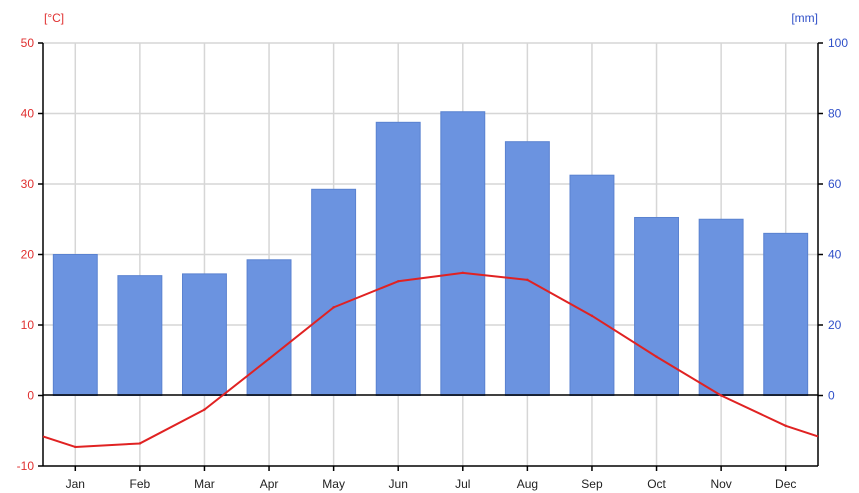 The width and height of the screenshot is (859, 493). Describe the element at coordinates (333, 484) in the screenshot. I see `x-tick-label: May` at that location.